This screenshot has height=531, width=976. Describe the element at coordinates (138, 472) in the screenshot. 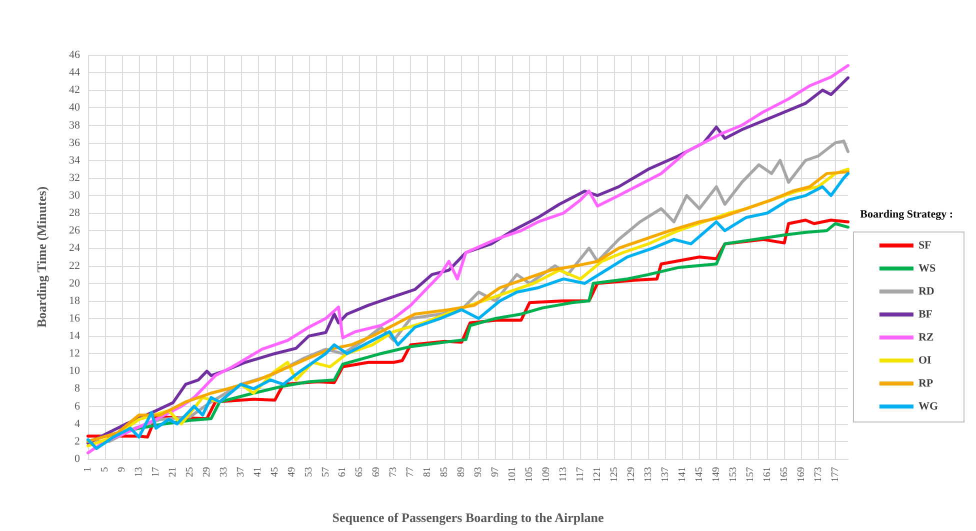

I see `x-tick-label: 13` at that location.